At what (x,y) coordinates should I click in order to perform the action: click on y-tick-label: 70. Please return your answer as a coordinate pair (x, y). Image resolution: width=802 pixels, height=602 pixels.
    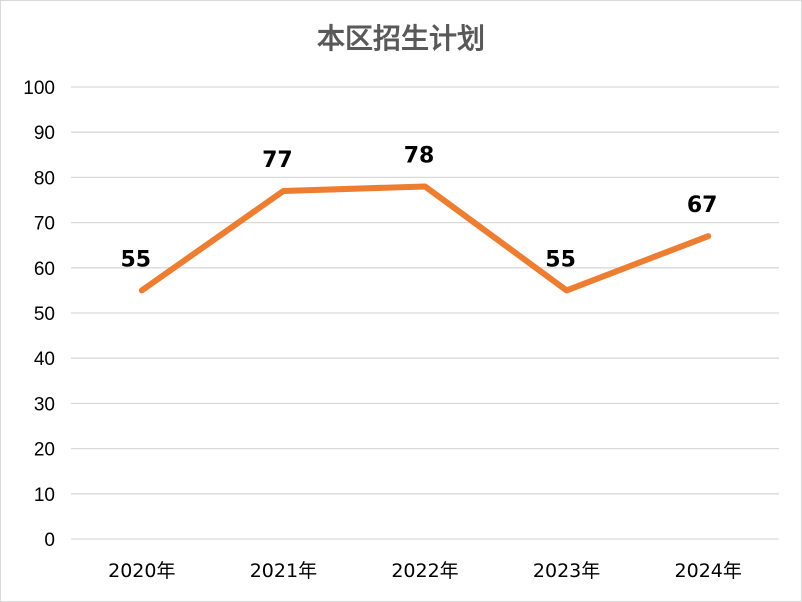
    Looking at the image, I should click on (44, 224).